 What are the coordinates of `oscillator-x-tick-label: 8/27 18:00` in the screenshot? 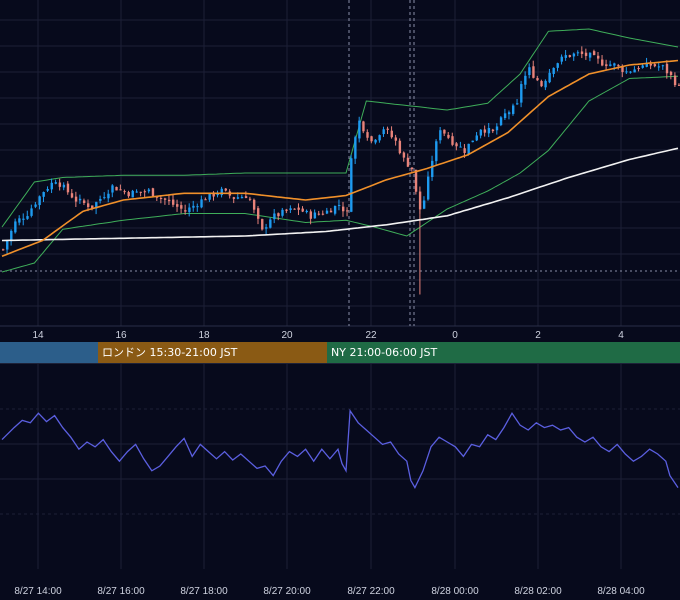 It's located at (204, 591).